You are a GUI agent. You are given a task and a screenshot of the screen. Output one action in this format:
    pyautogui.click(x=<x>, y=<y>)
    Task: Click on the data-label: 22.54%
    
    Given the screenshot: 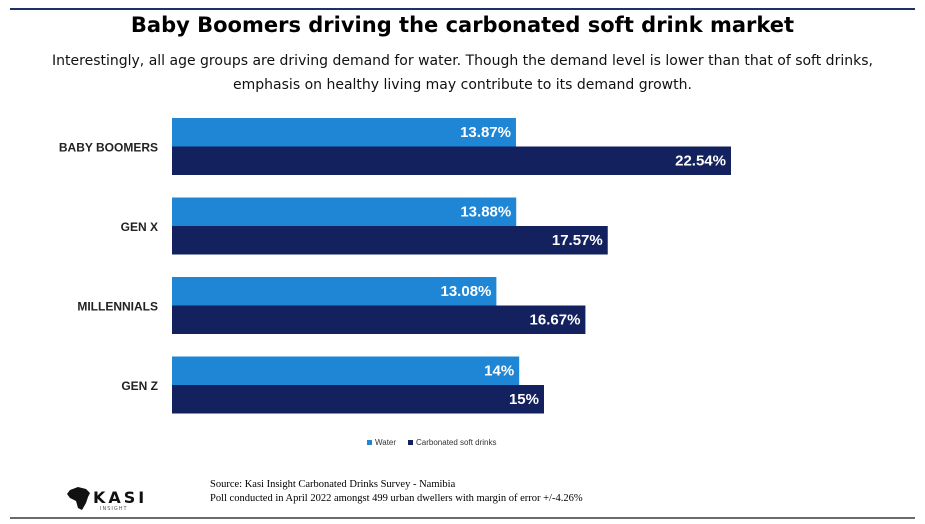 What is the action you would take?
    pyautogui.click(x=700, y=161)
    